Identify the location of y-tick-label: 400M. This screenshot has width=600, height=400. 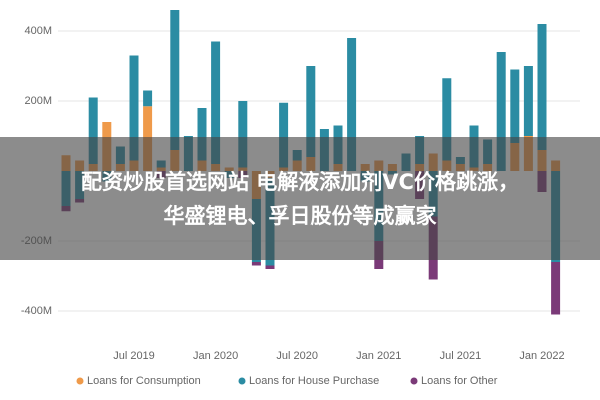
(38, 31).